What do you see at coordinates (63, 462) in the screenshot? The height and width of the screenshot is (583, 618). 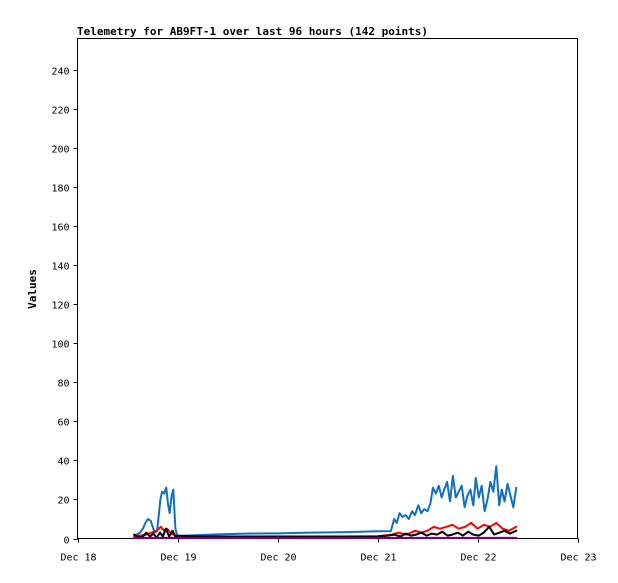 I see `y-tick-label: 40` at bounding box center [63, 462].